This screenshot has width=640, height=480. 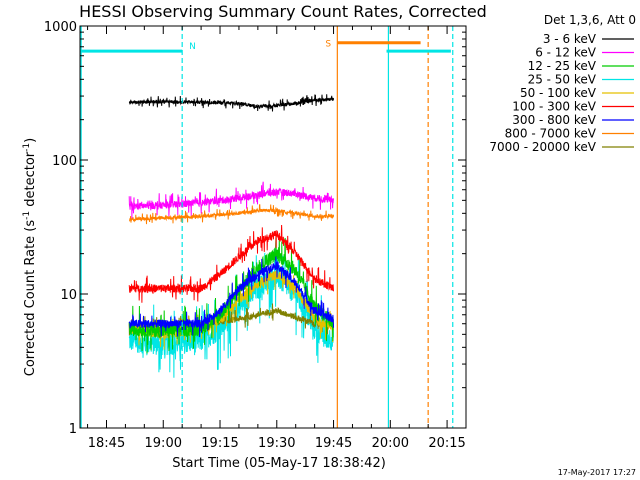 I want to click on legend-title: Det 1,3,6, Att 0, so click(x=590, y=20).